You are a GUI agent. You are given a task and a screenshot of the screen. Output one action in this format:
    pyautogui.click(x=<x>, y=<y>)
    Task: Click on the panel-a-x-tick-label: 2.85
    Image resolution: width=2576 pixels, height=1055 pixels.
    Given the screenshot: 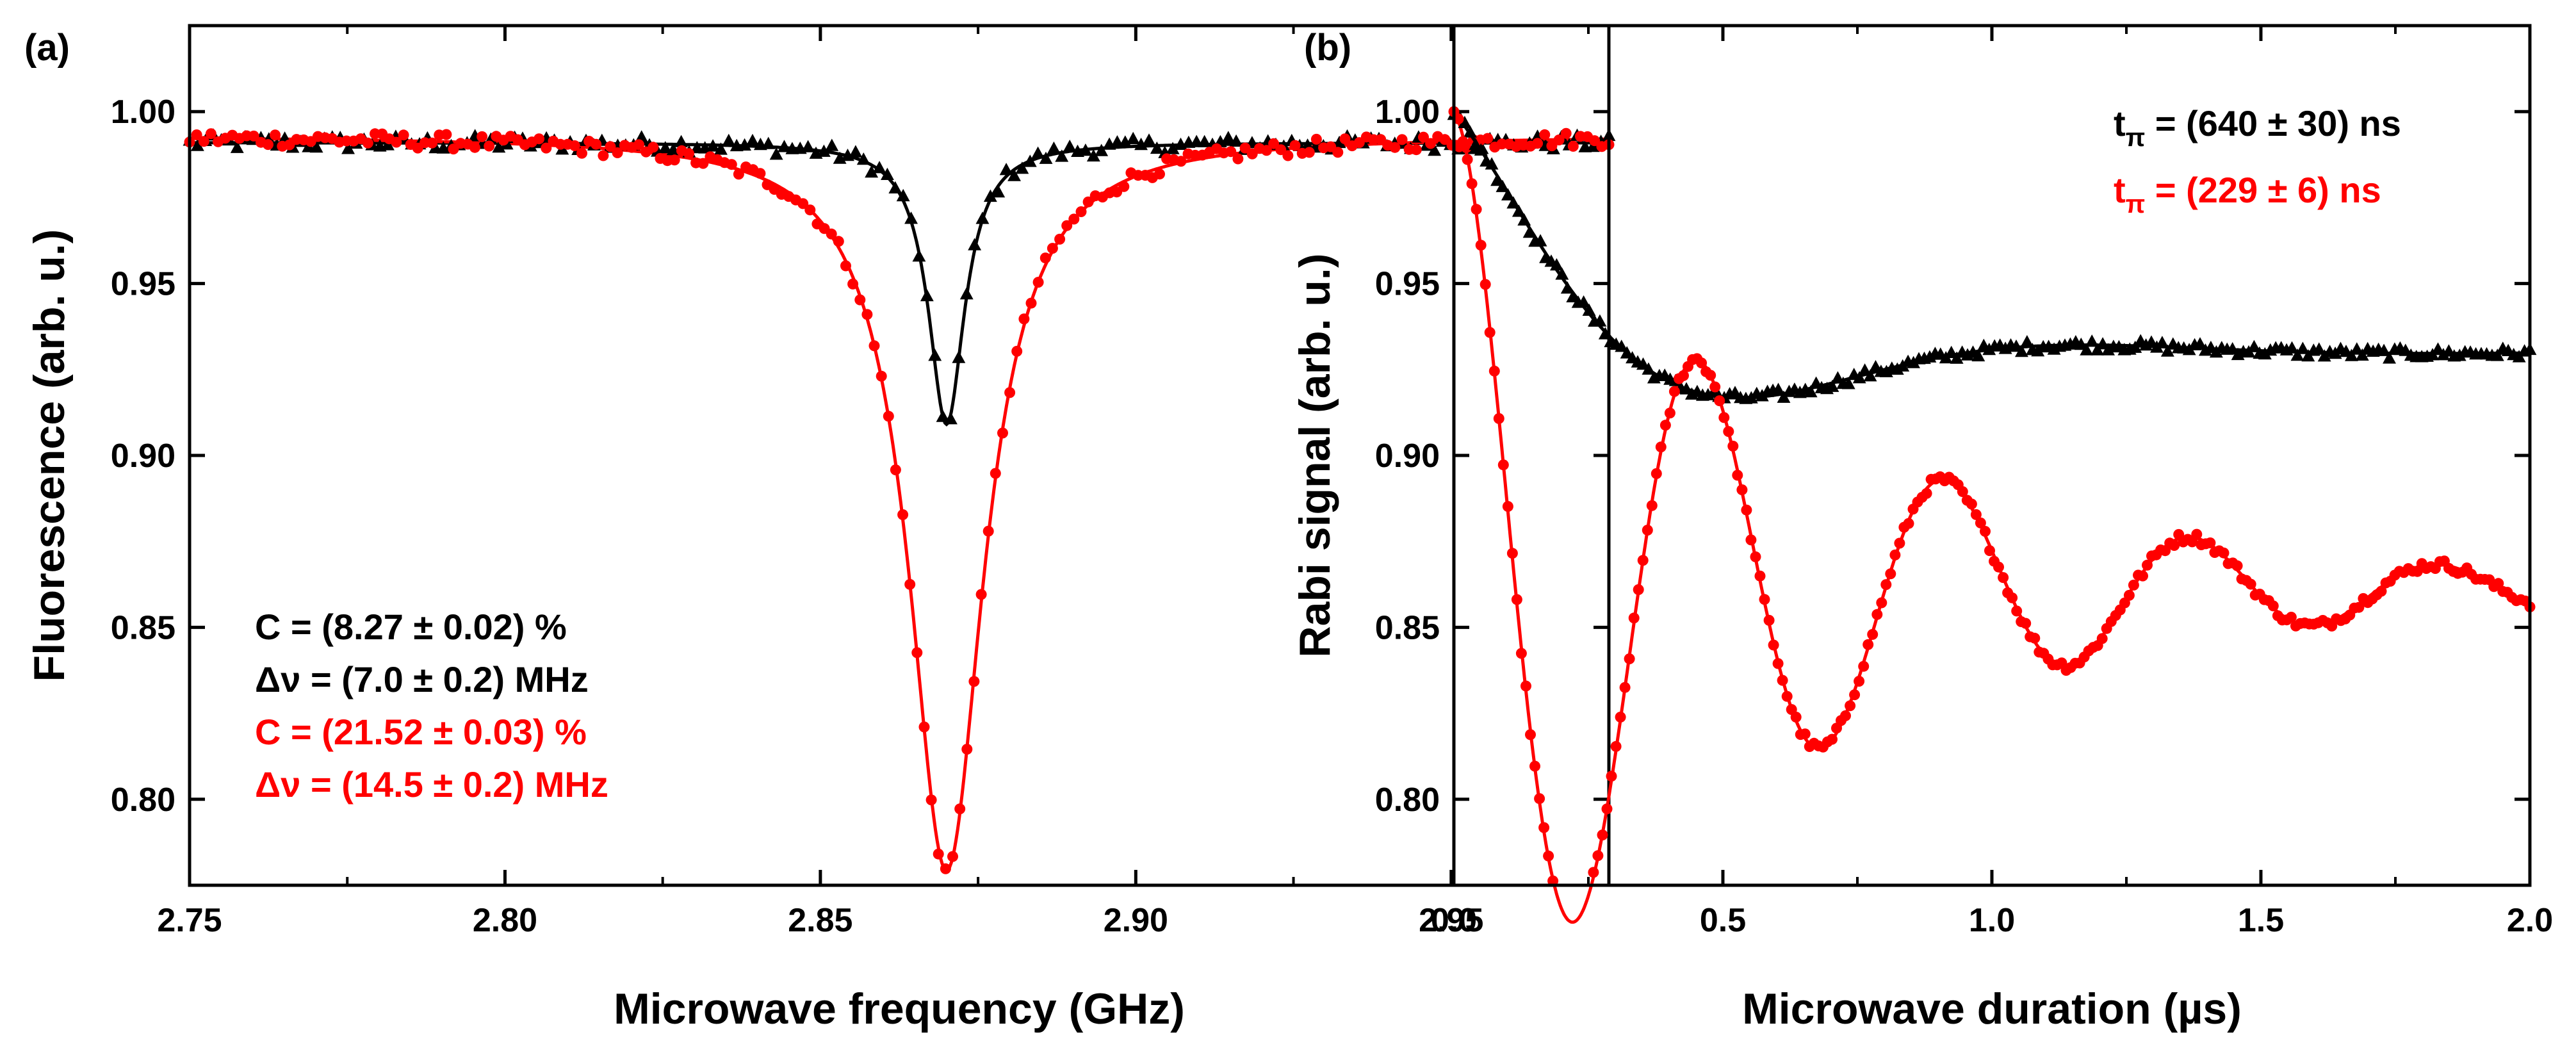 What is the action you would take?
    pyautogui.click(x=820, y=921)
    